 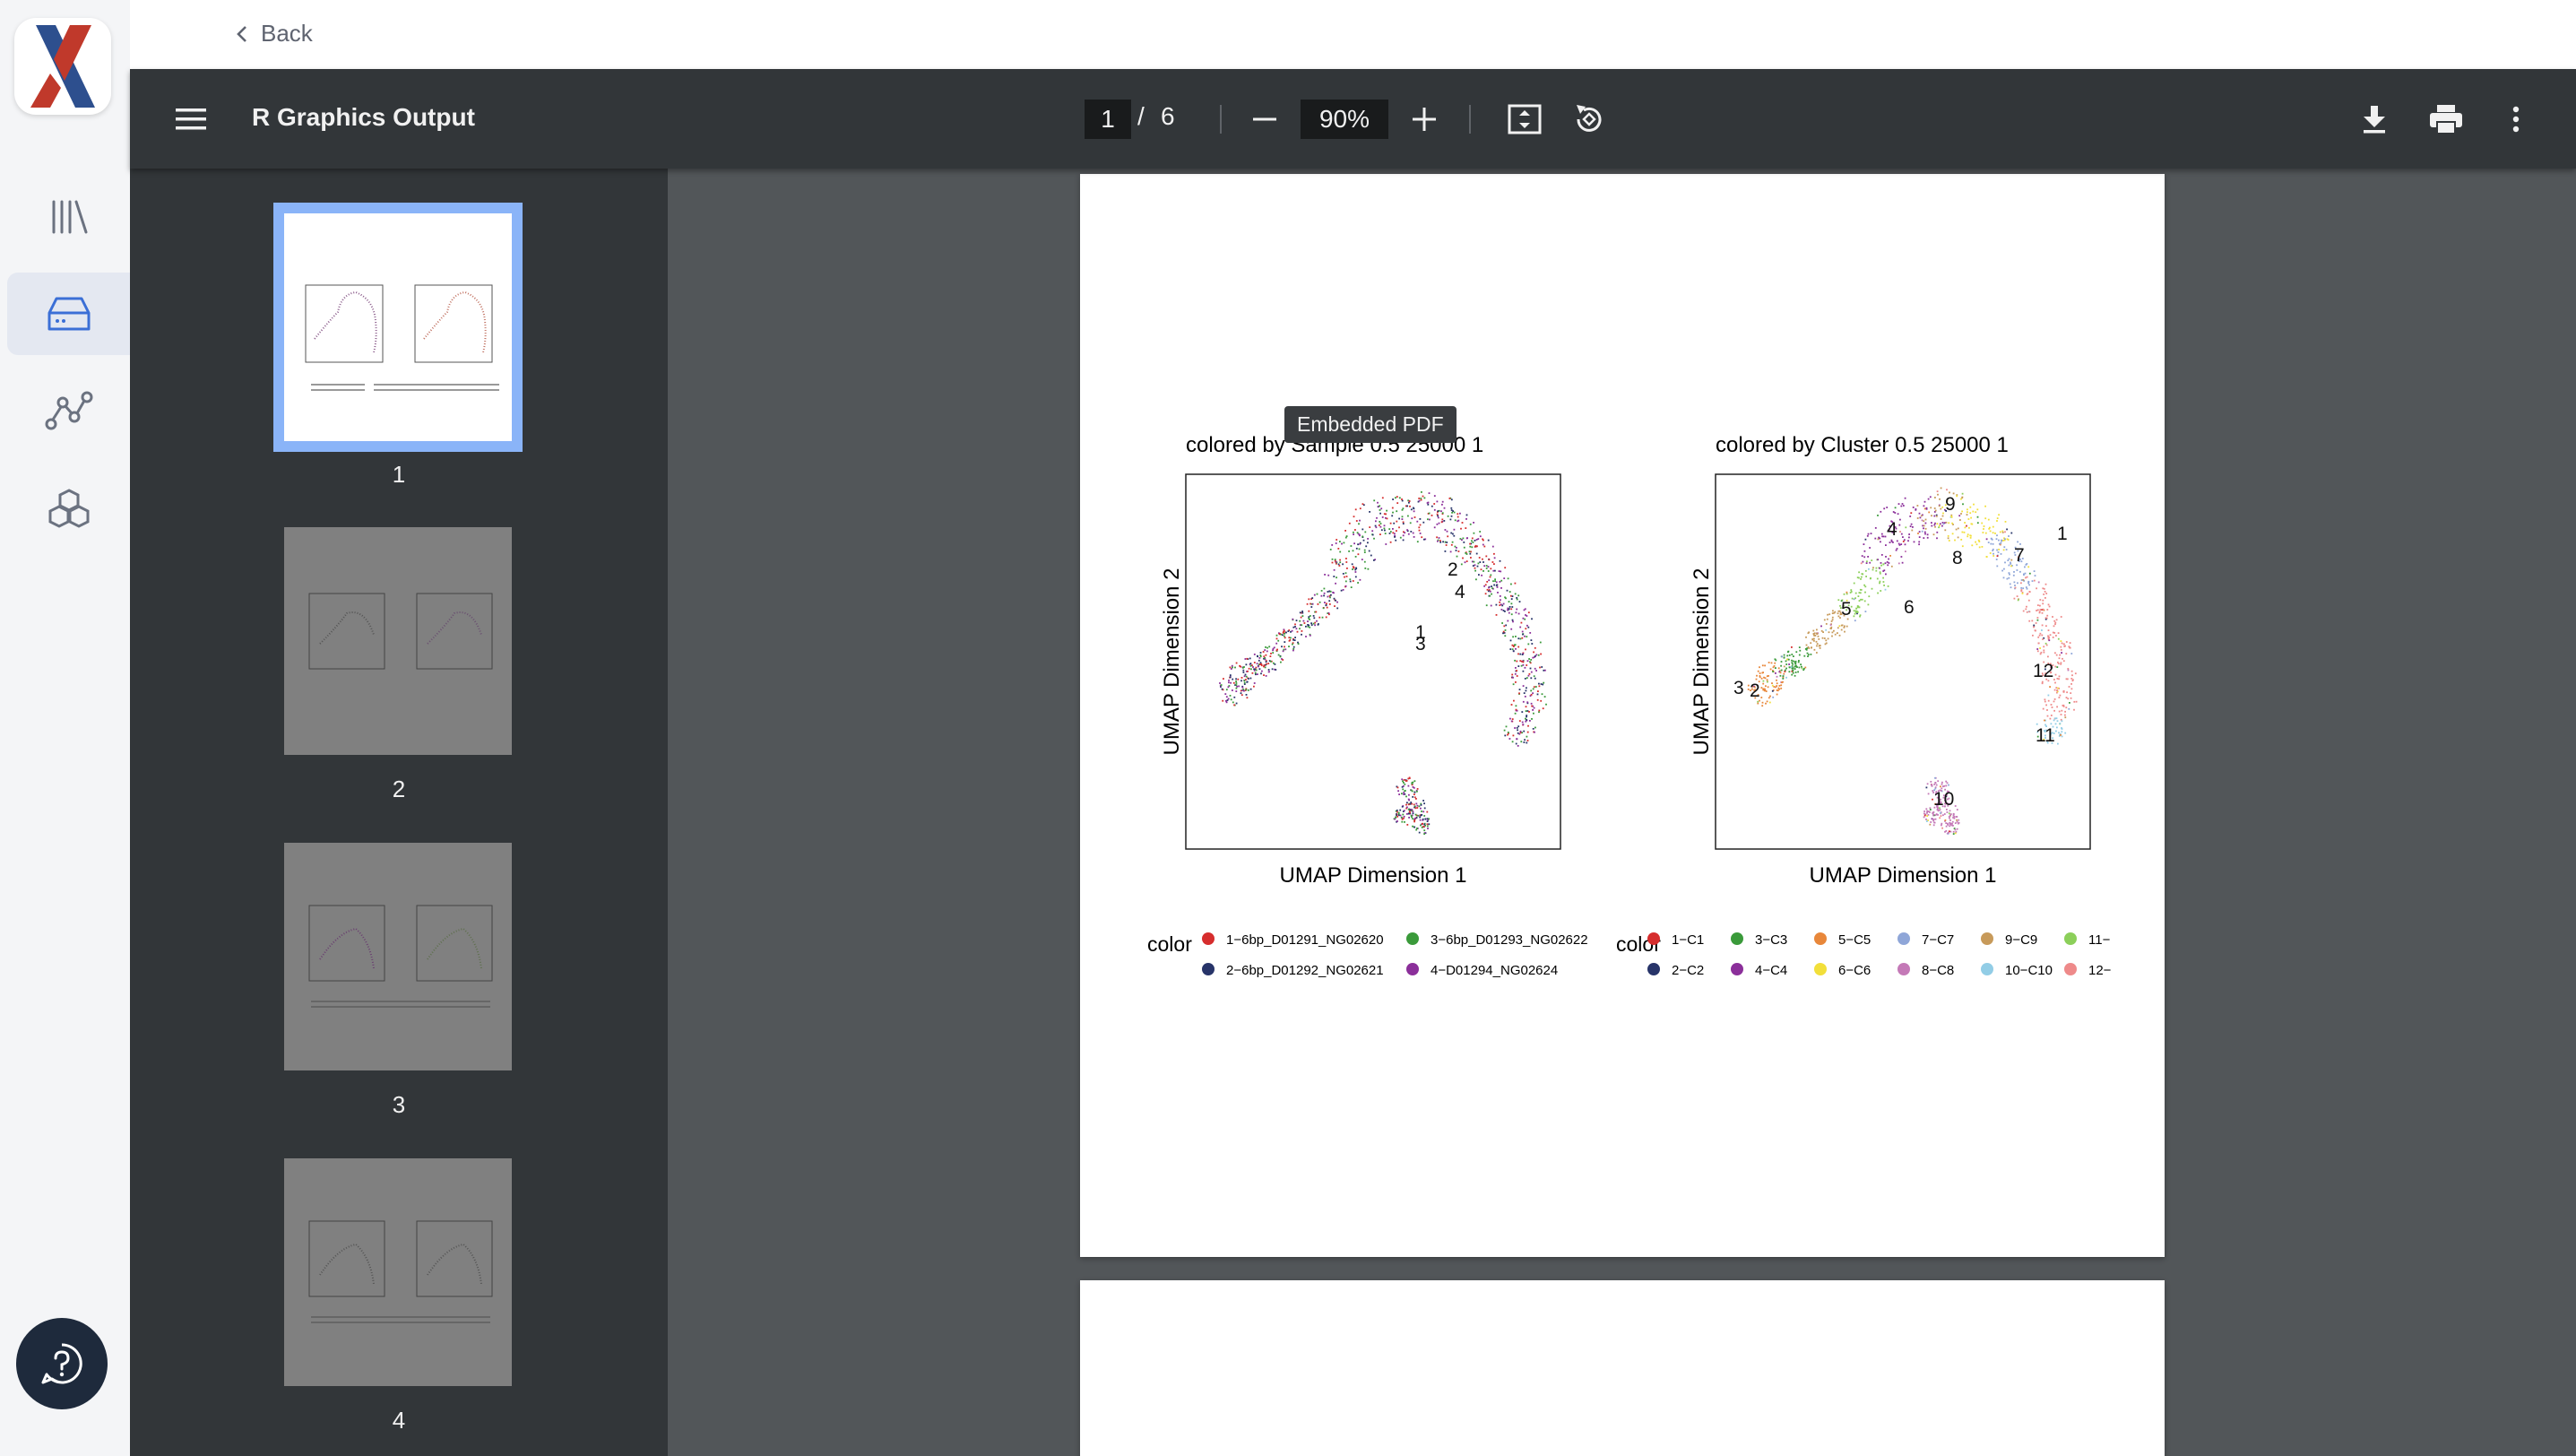 I want to click on thumbnail-preview, so click(x=400, y=631).